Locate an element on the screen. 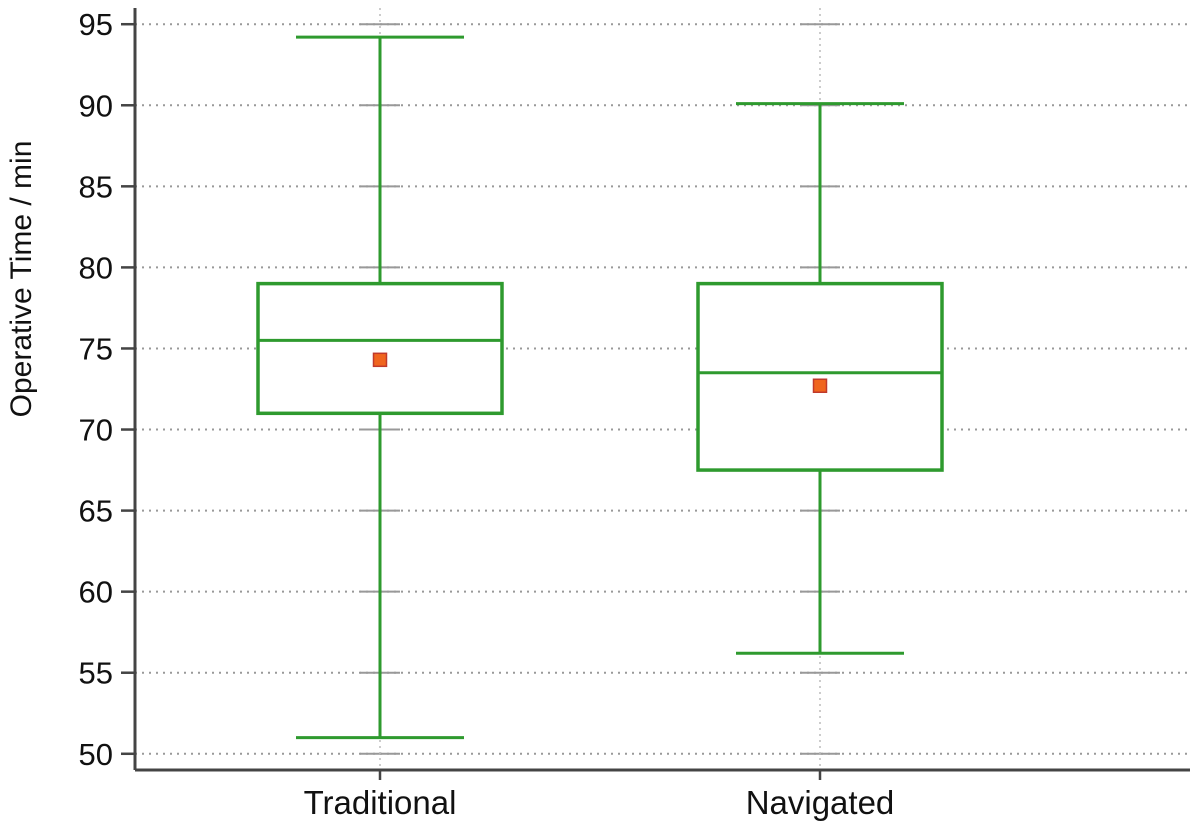 This screenshot has width=1200, height=830. y-tick-label: 65 is located at coordinates (96, 511).